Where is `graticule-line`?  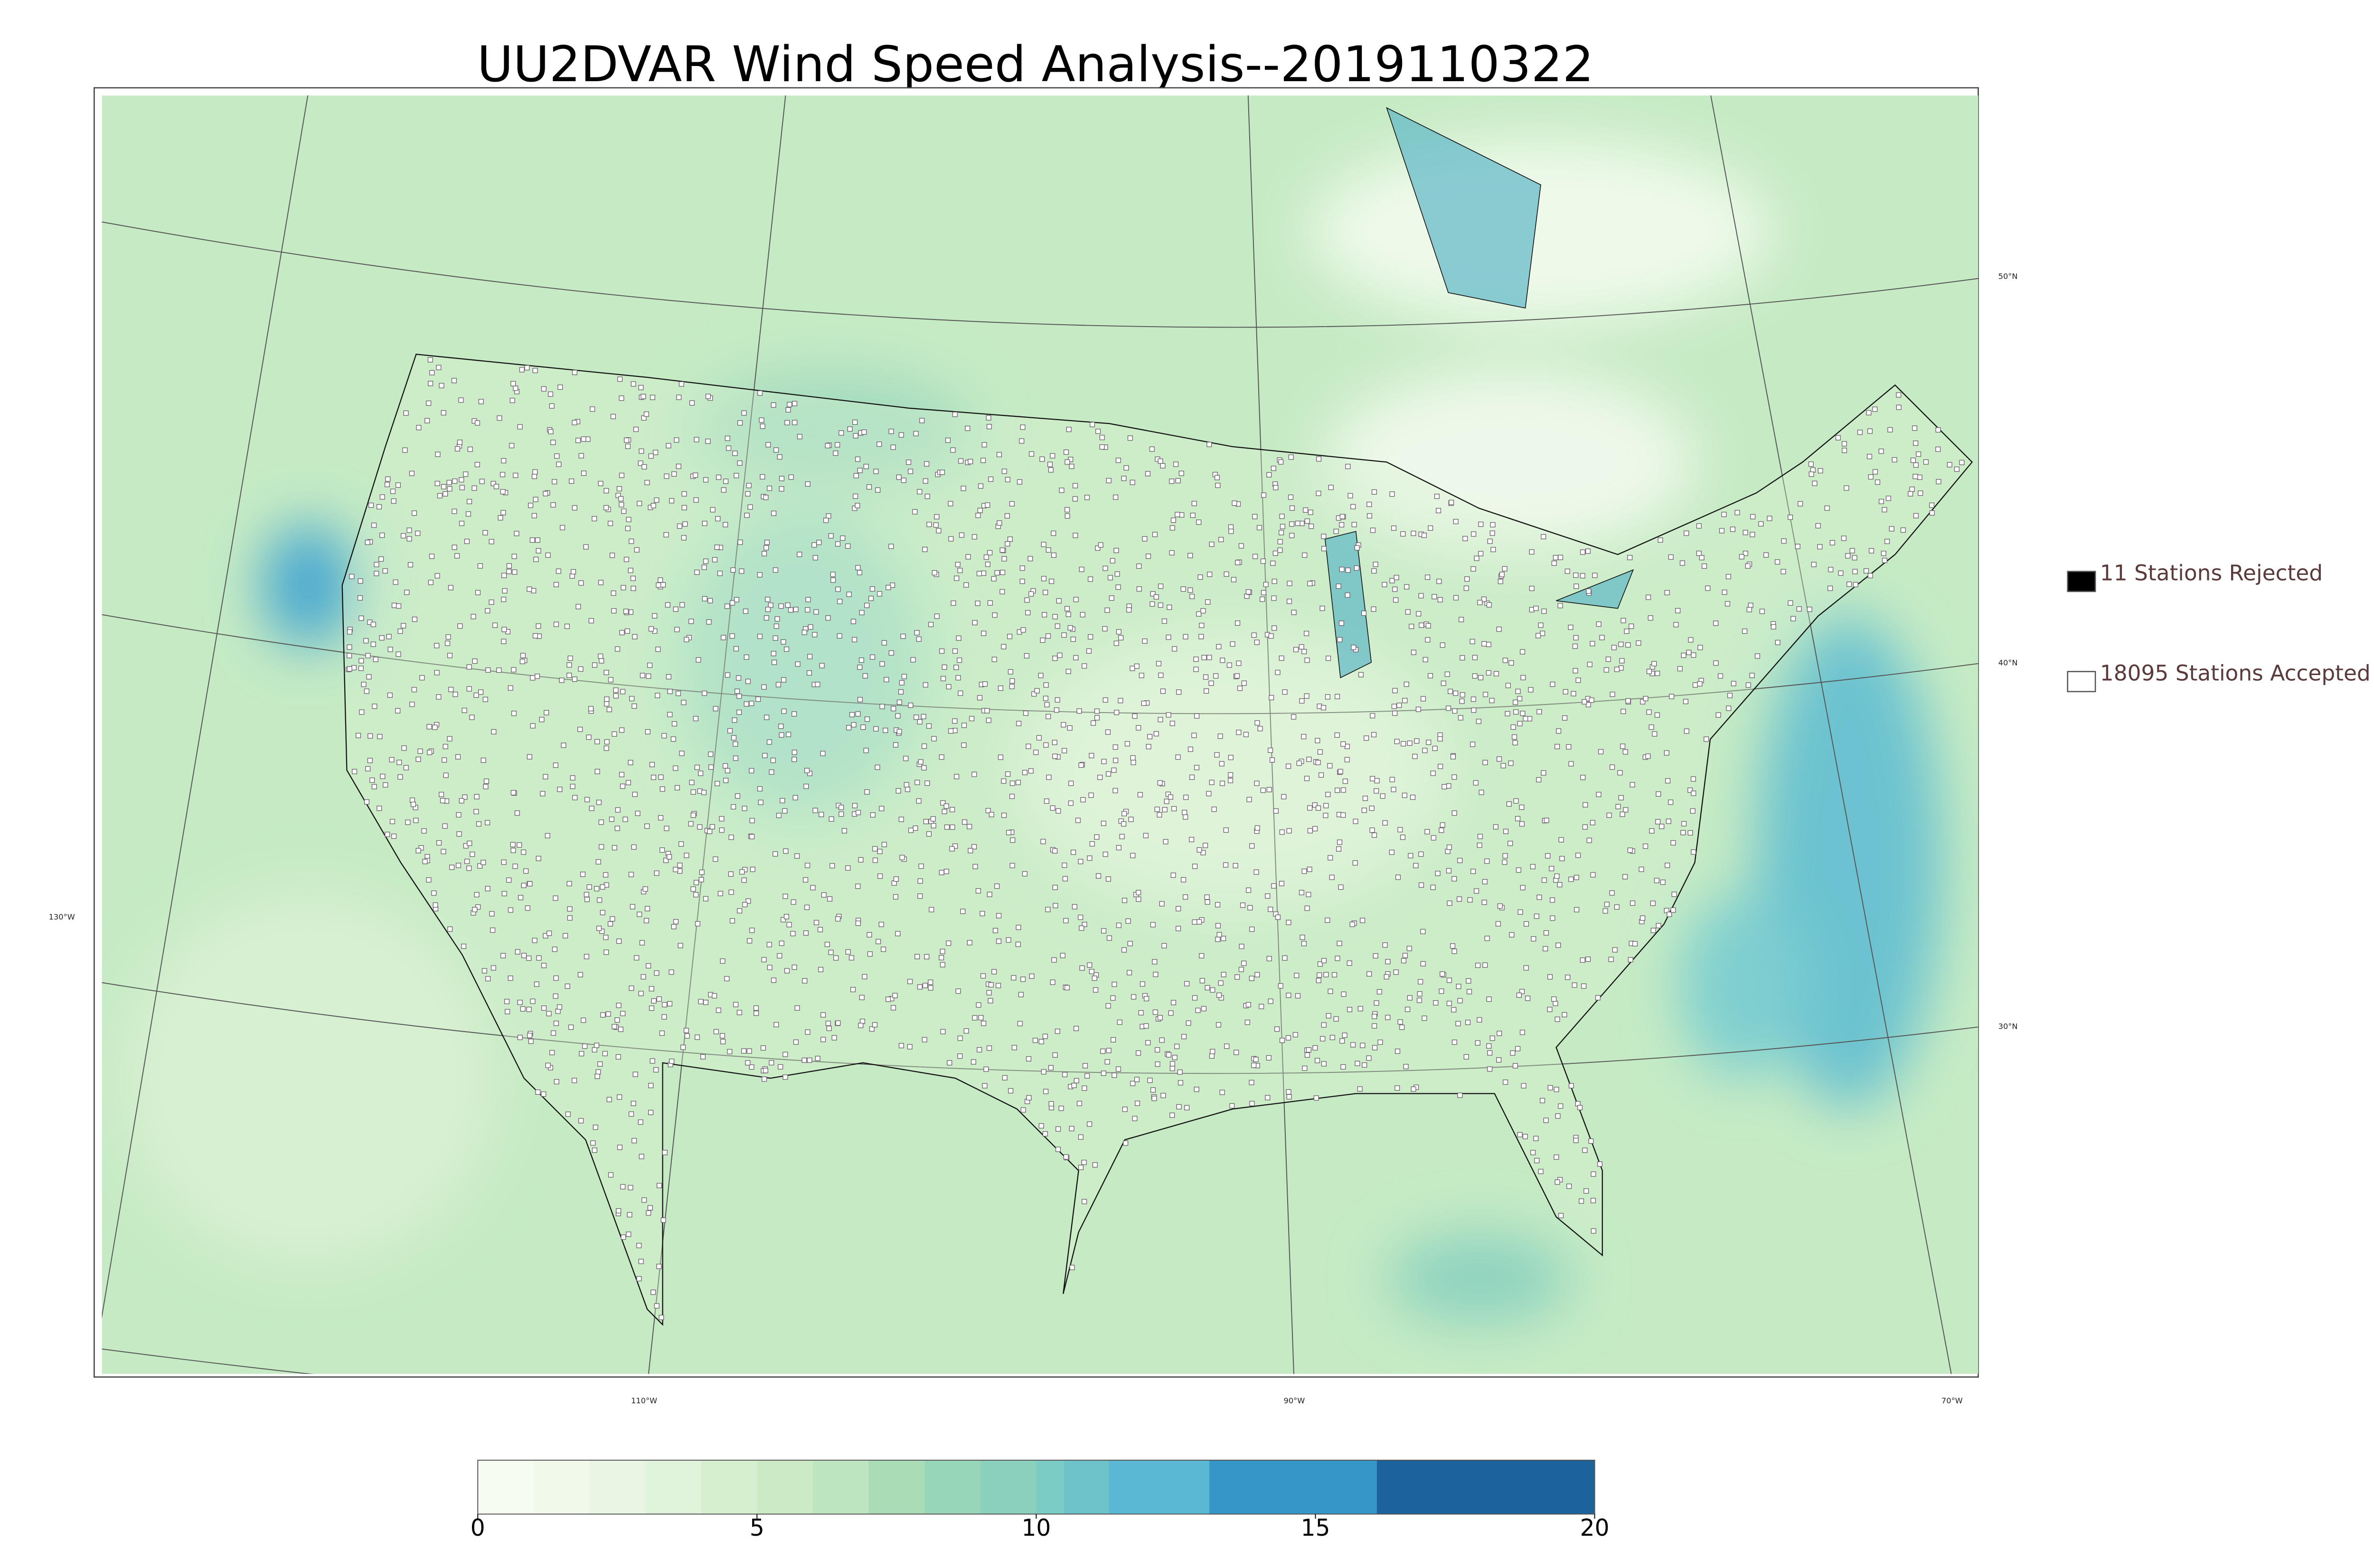
graticule-line is located at coordinates (1831, 735).